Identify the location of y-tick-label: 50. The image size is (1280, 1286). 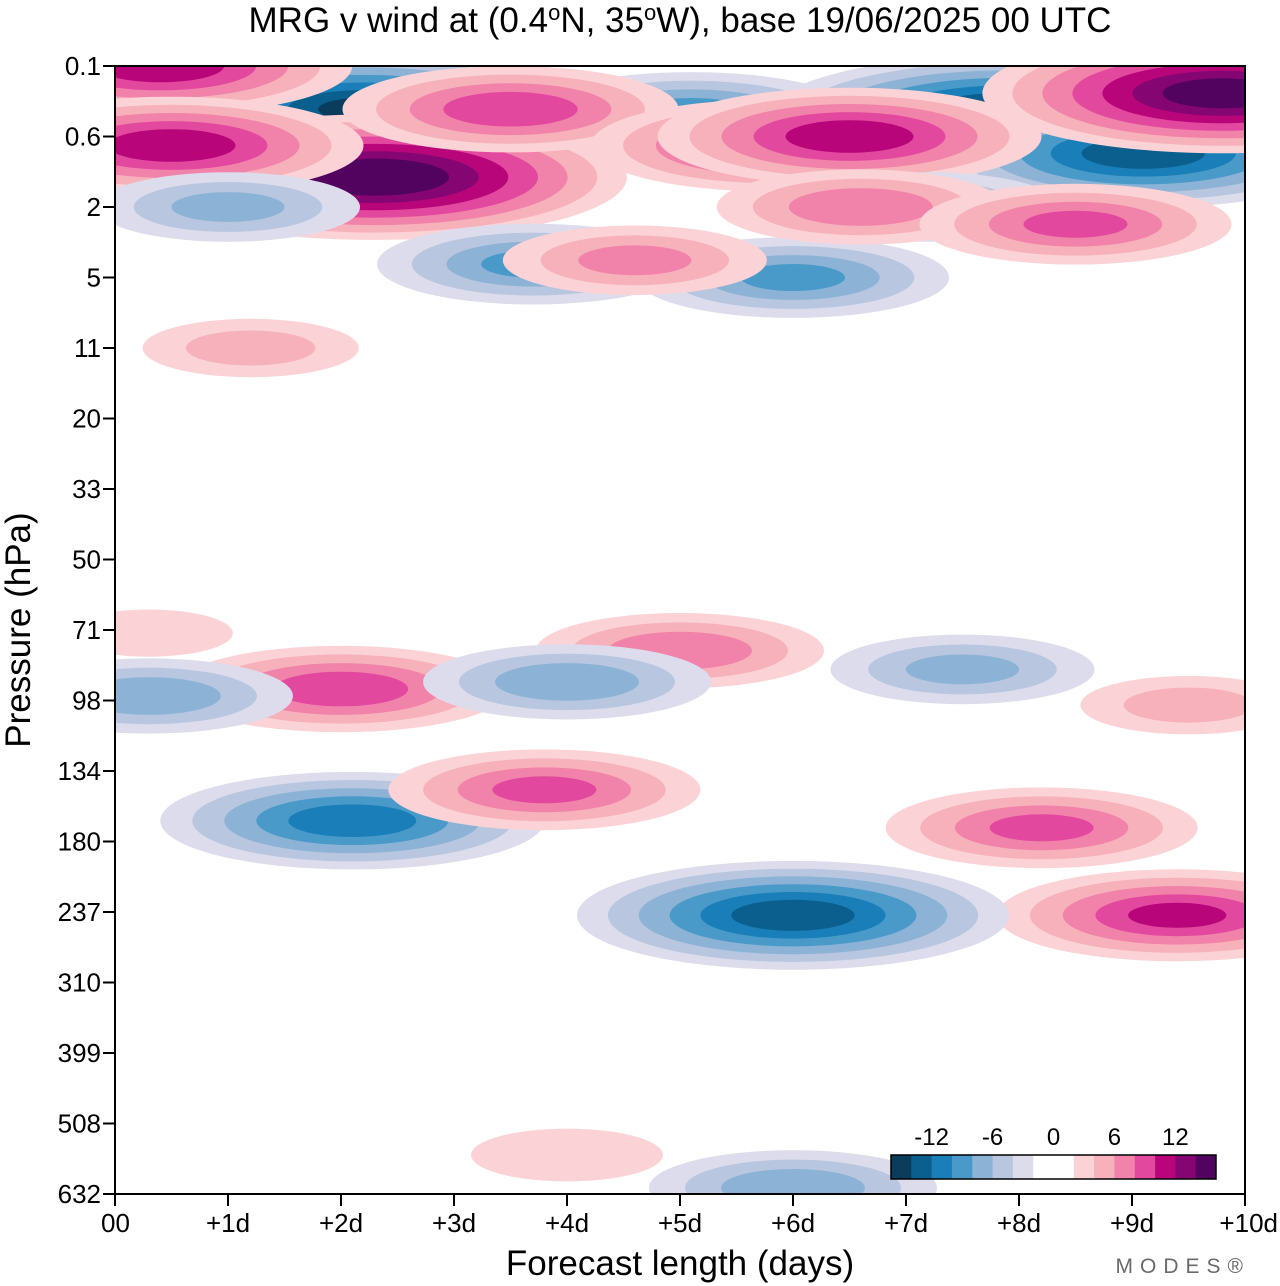
(86, 560).